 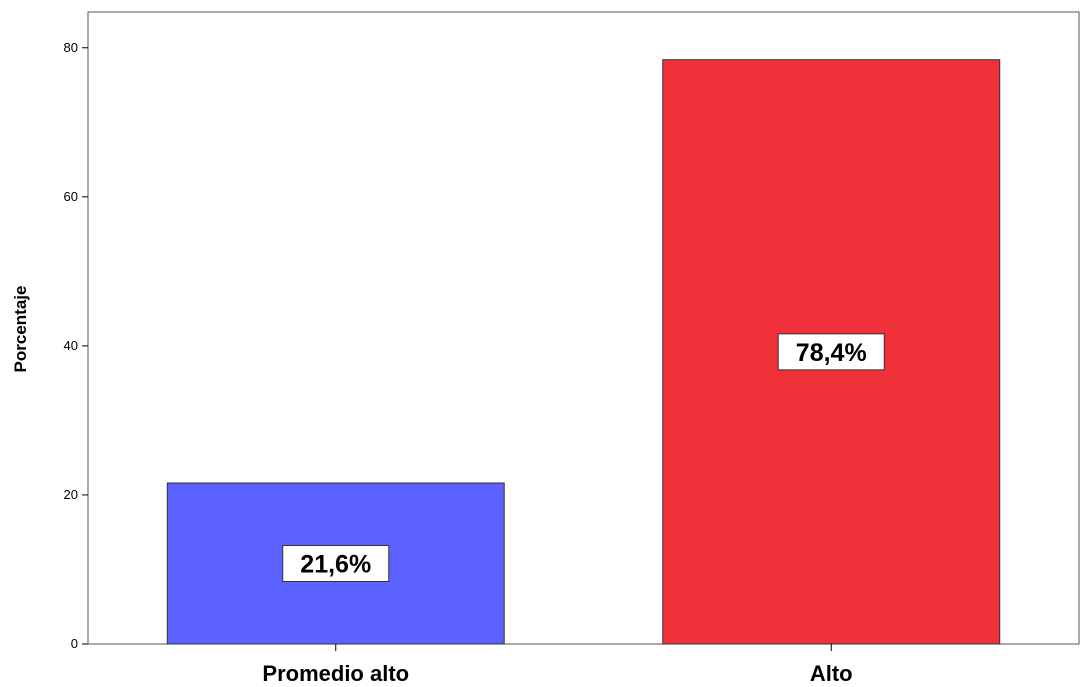 What do you see at coordinates (74, 643) in the screenshot?
I see `y-tick-label: 0` at bounding box center [74, 643].